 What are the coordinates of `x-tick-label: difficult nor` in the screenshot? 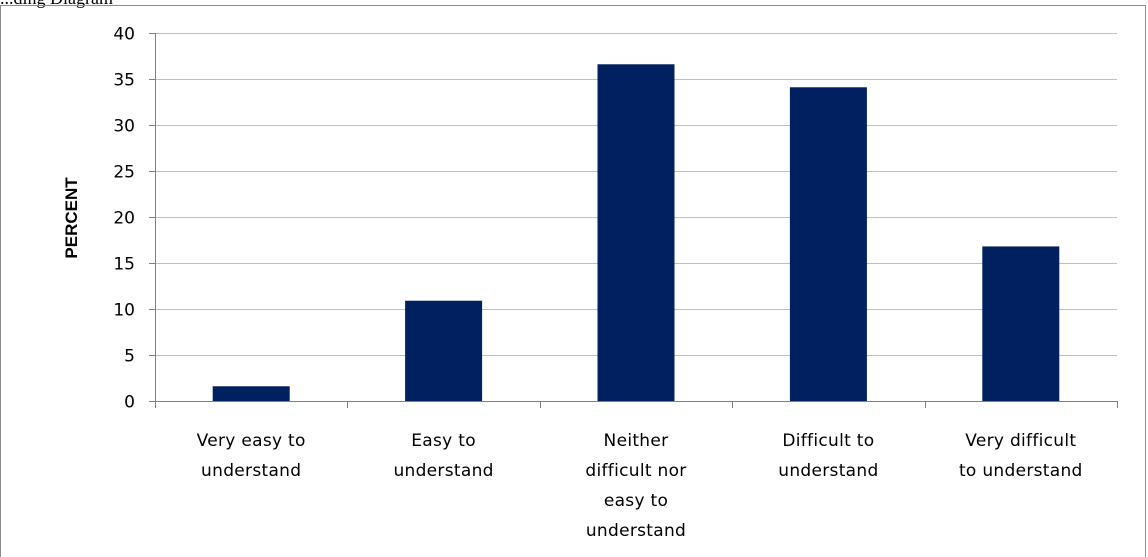 It's located at (635, 471).